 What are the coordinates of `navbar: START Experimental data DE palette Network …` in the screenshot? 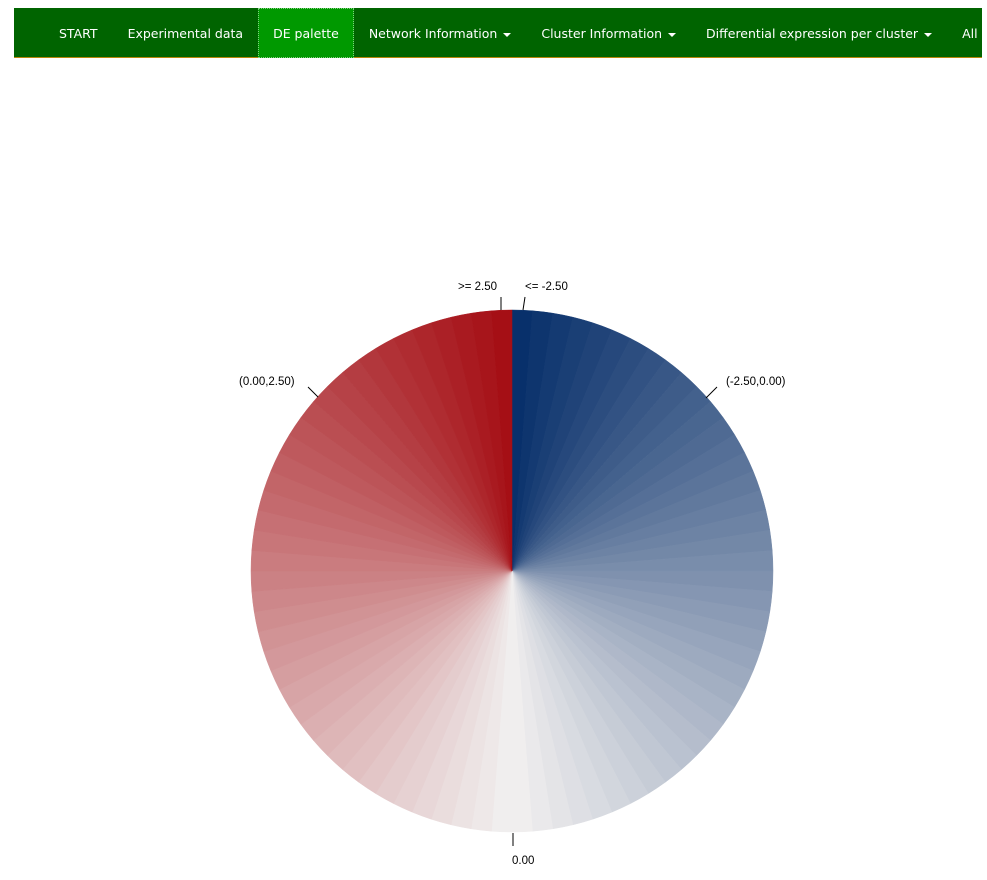 It's located at (500, 33).